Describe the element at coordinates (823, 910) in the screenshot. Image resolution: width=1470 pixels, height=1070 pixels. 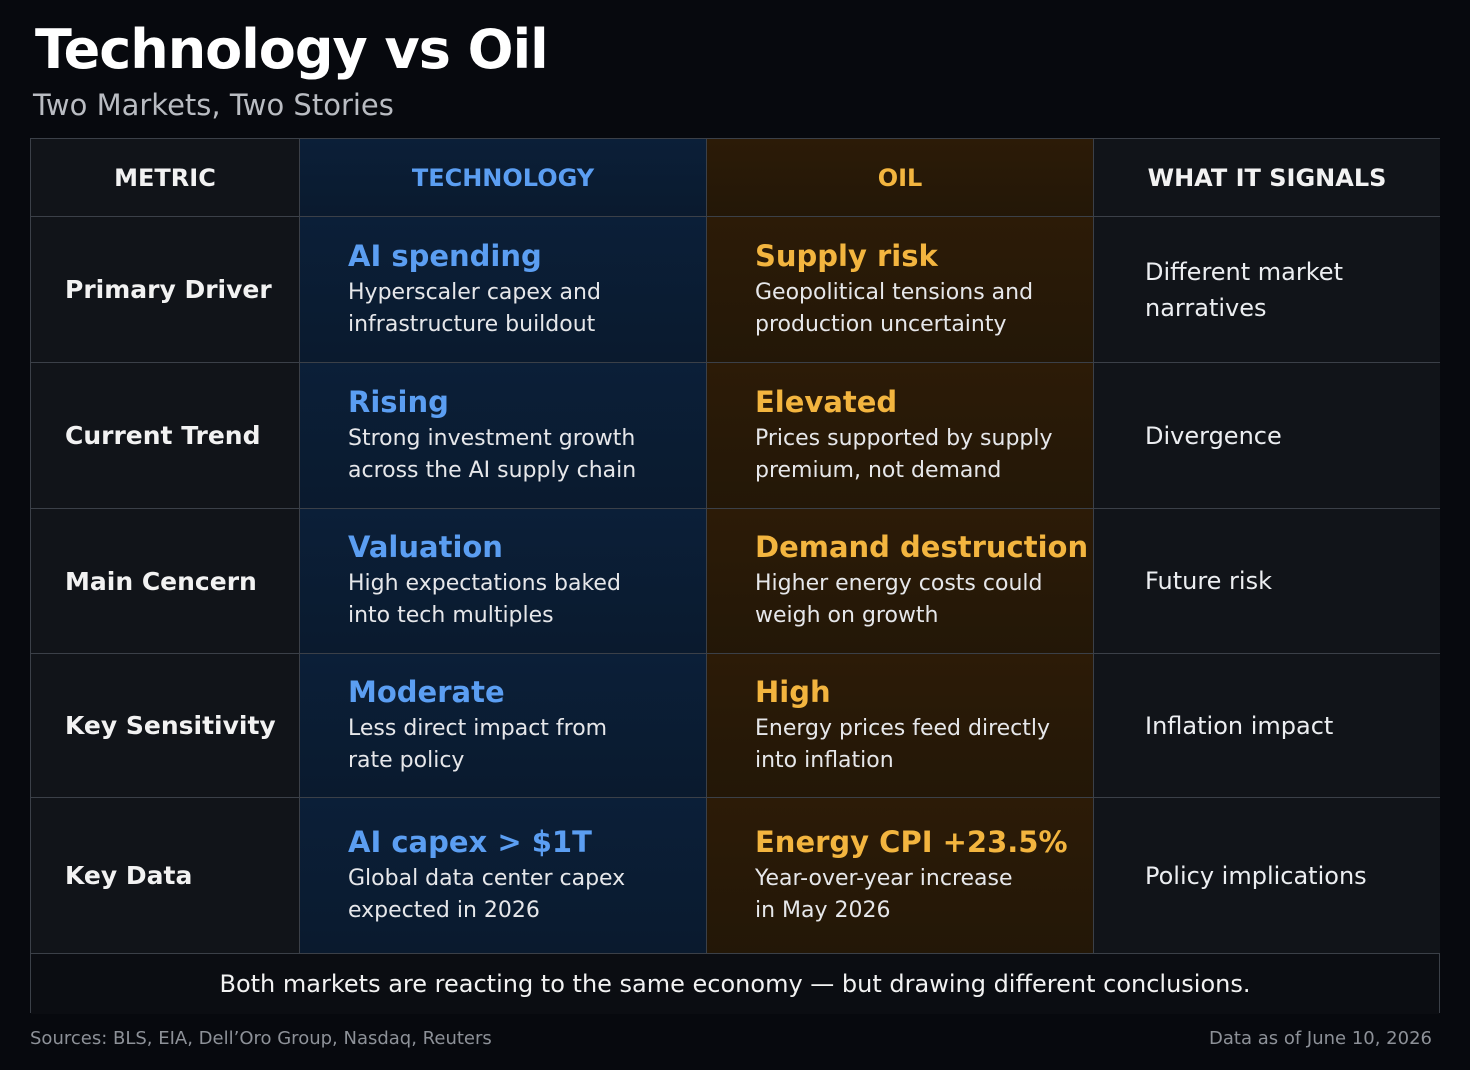
I see `detail-line: in May 2026` at that location.